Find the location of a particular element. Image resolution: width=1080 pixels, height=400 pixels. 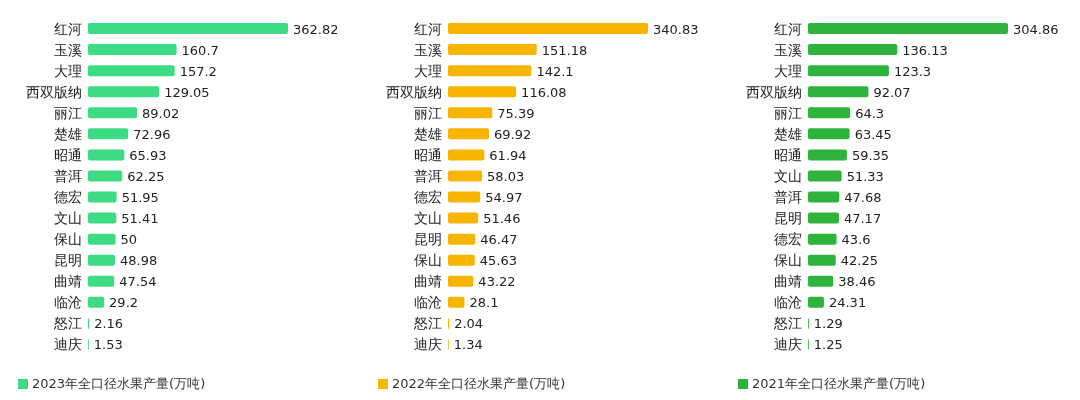

legend-label: 2021年全口径水果产量(万吨) is located at coordinates (839, 383).